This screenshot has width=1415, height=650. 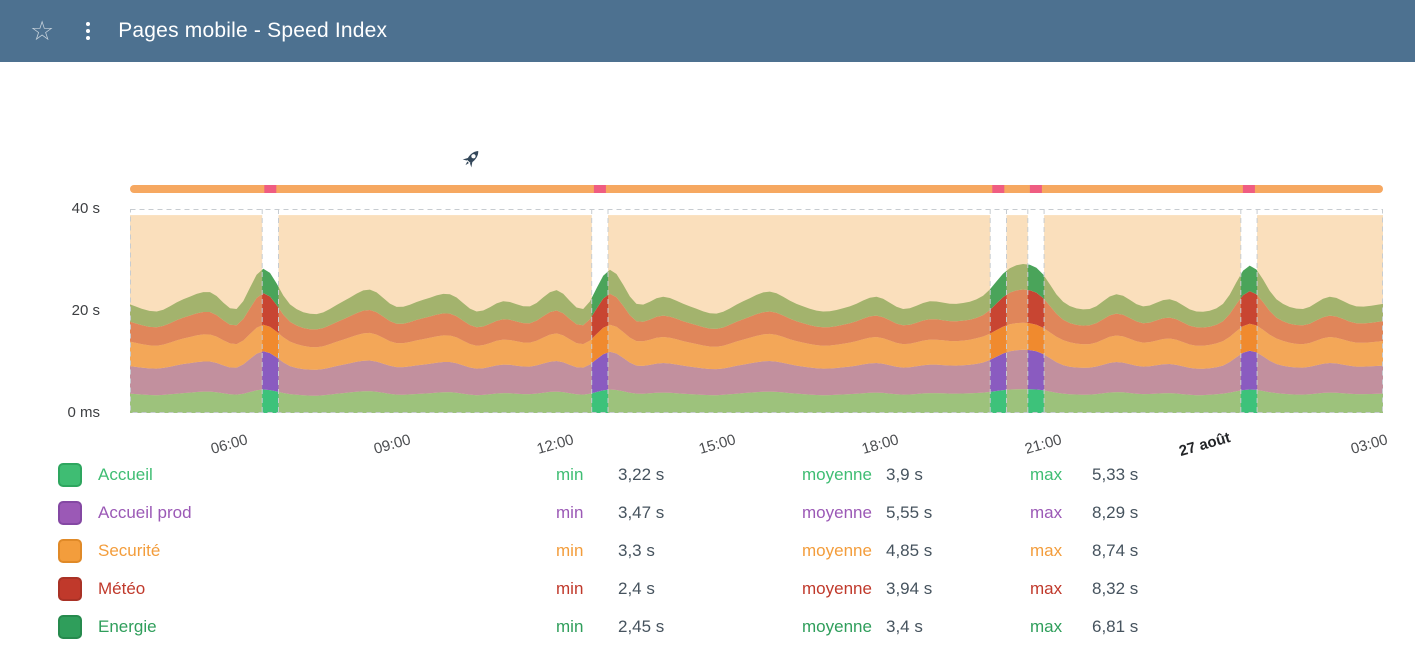 What do you see at coordinates (145, 512) in the screenshot?
I see `series-name: Accueil prod` at bounding box center [145, 512].